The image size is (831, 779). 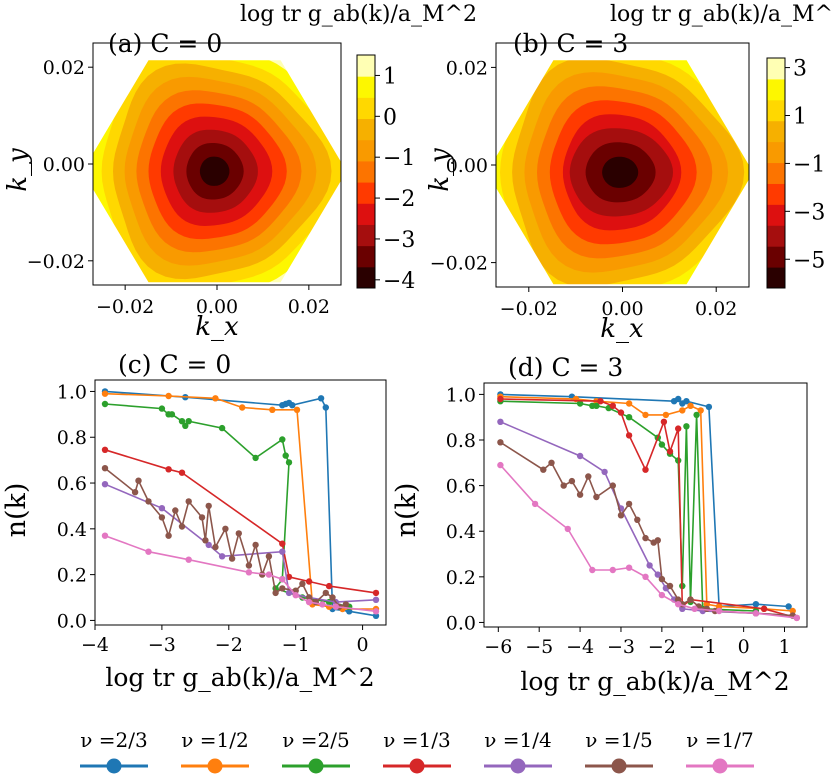 What do you see at coordinates (654, 681) in the screenshot?
I see `x-axis-label-d: log tr g_ab(k)/a_M^2` at bounding box center [654, 681].